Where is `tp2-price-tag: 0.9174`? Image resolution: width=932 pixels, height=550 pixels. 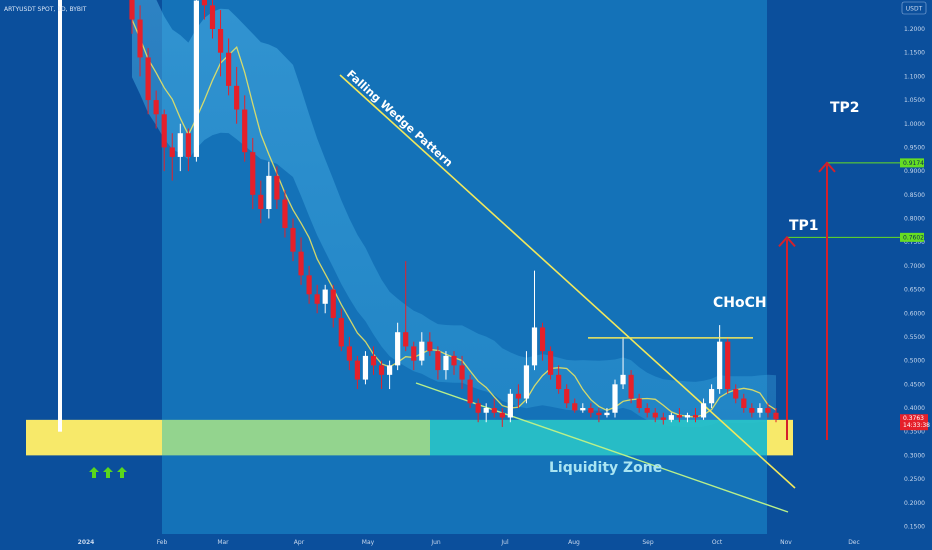 tp2-price-tag: 0.9174 is located at coordinates (912, 163).